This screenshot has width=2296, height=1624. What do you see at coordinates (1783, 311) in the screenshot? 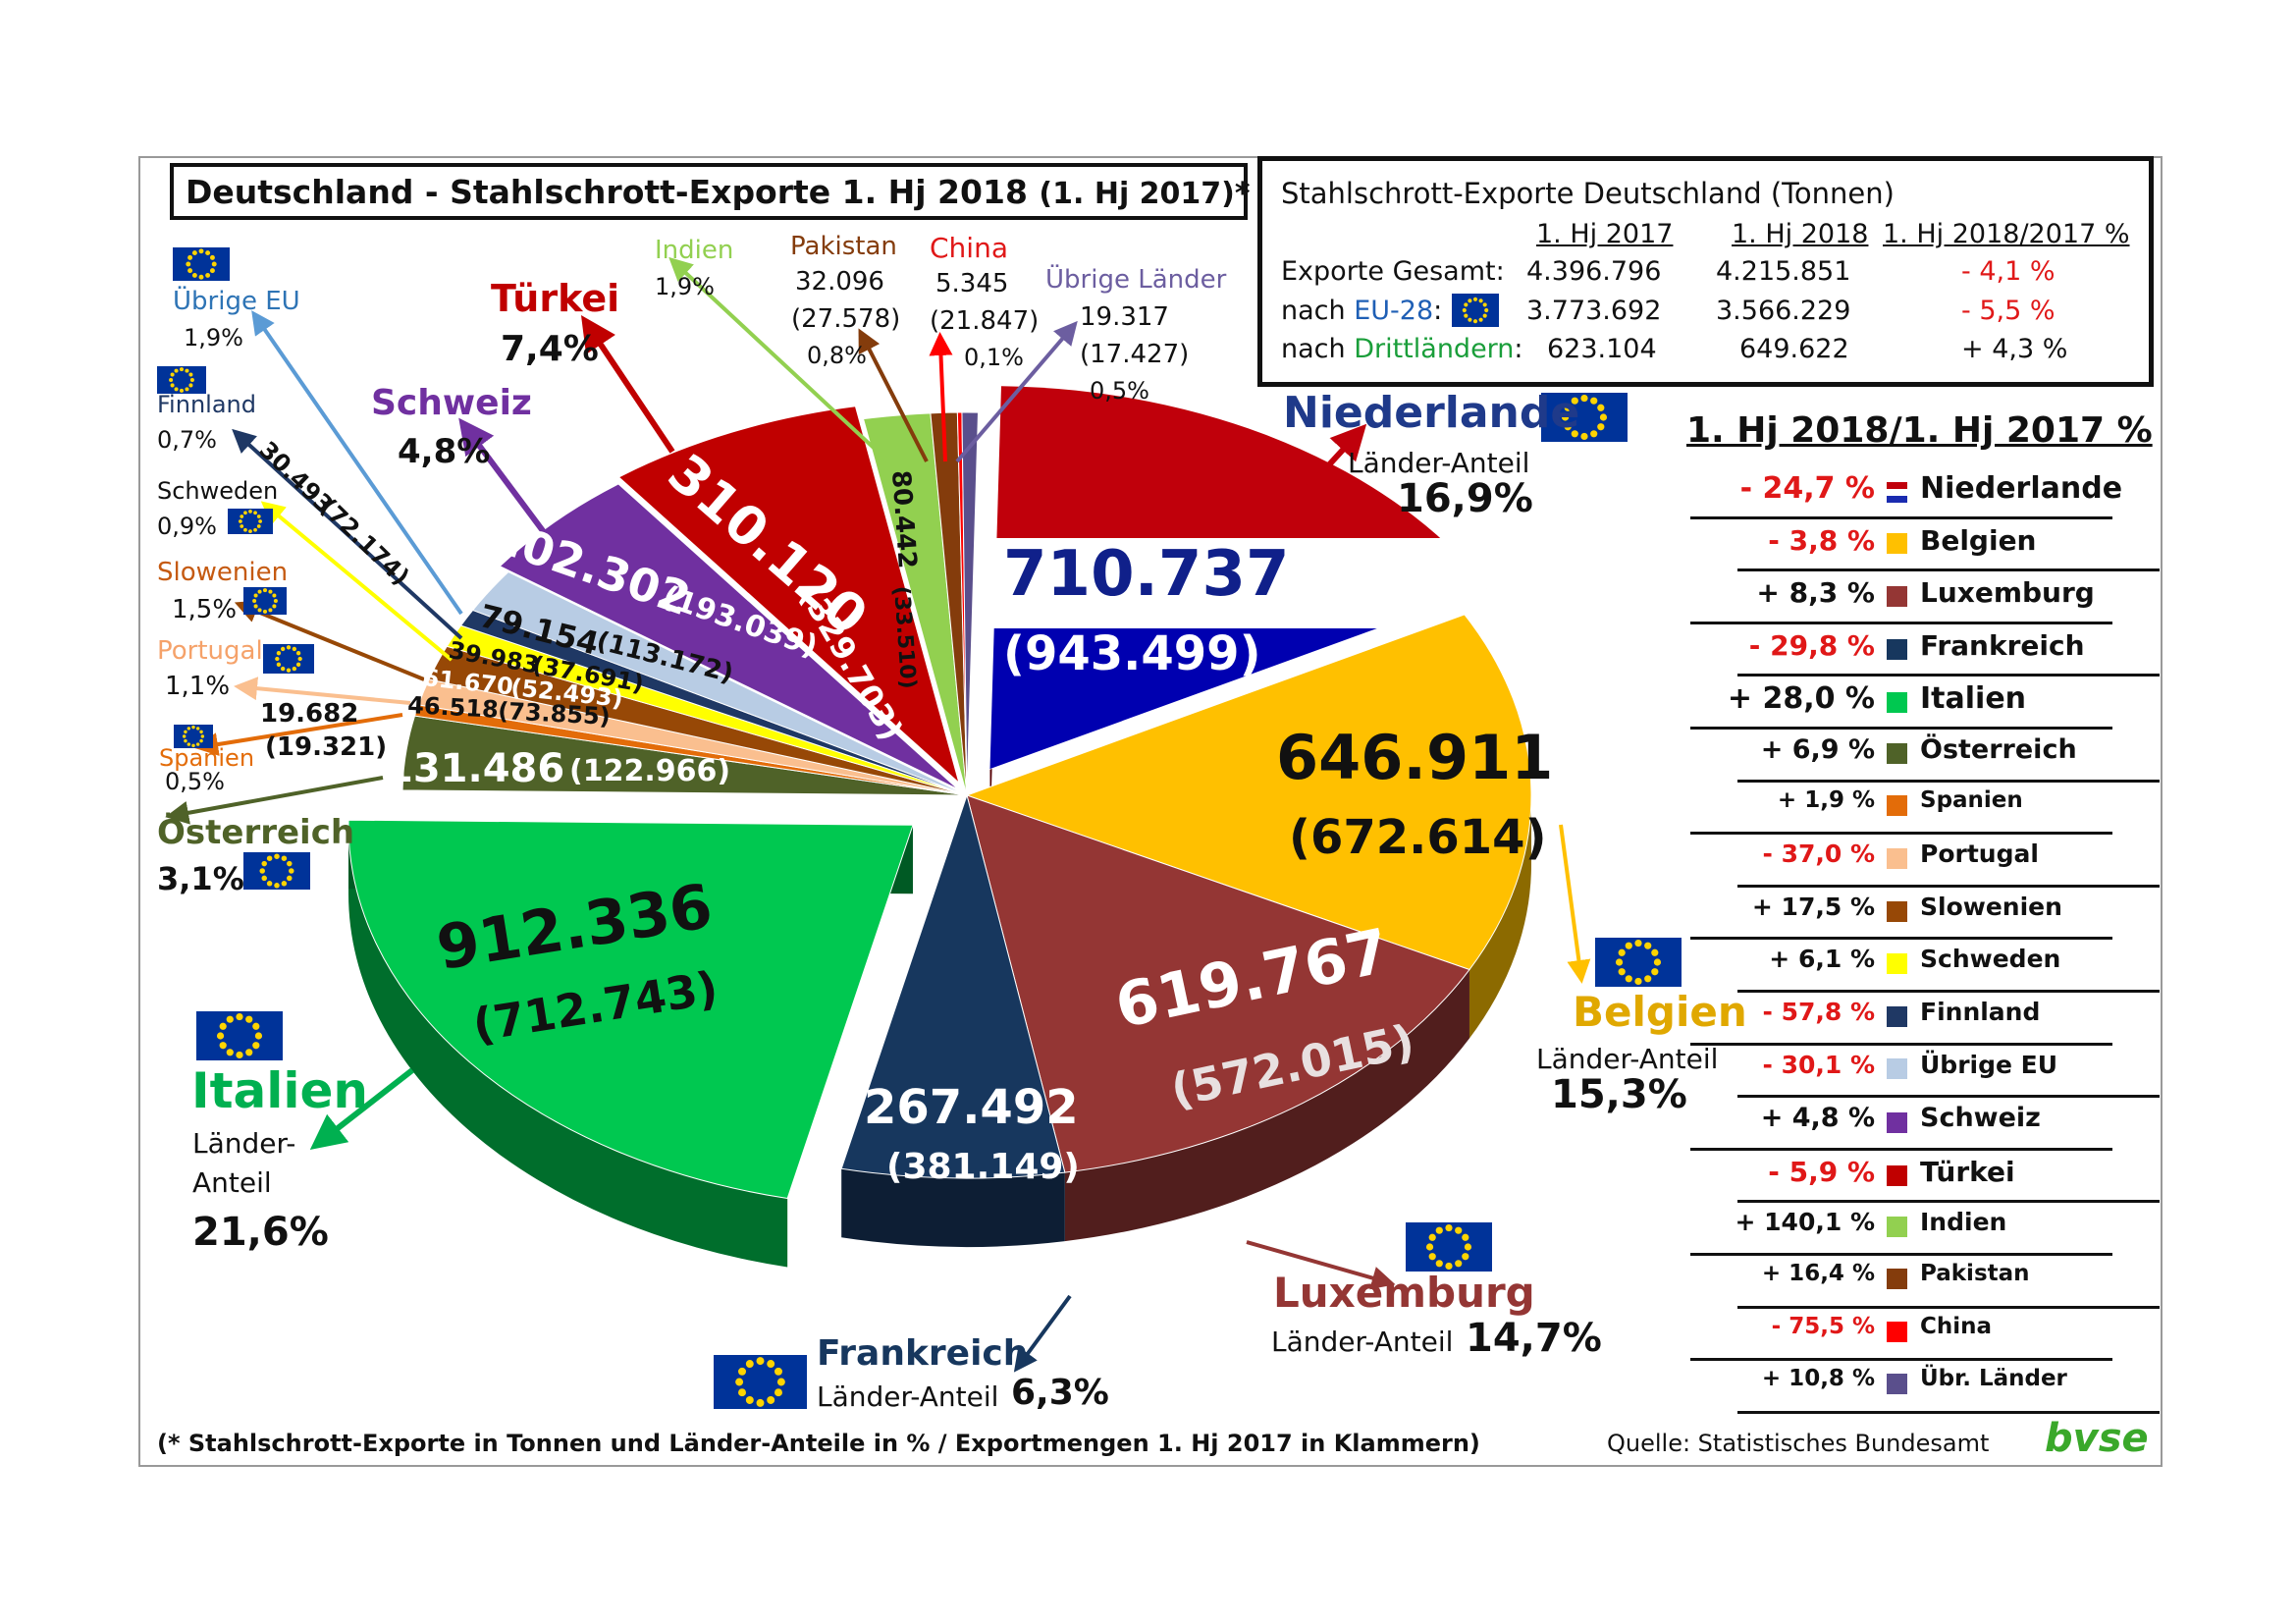
I see `stats-row-eu-2018: 3.566.229` at bounding box center [1783, 311].